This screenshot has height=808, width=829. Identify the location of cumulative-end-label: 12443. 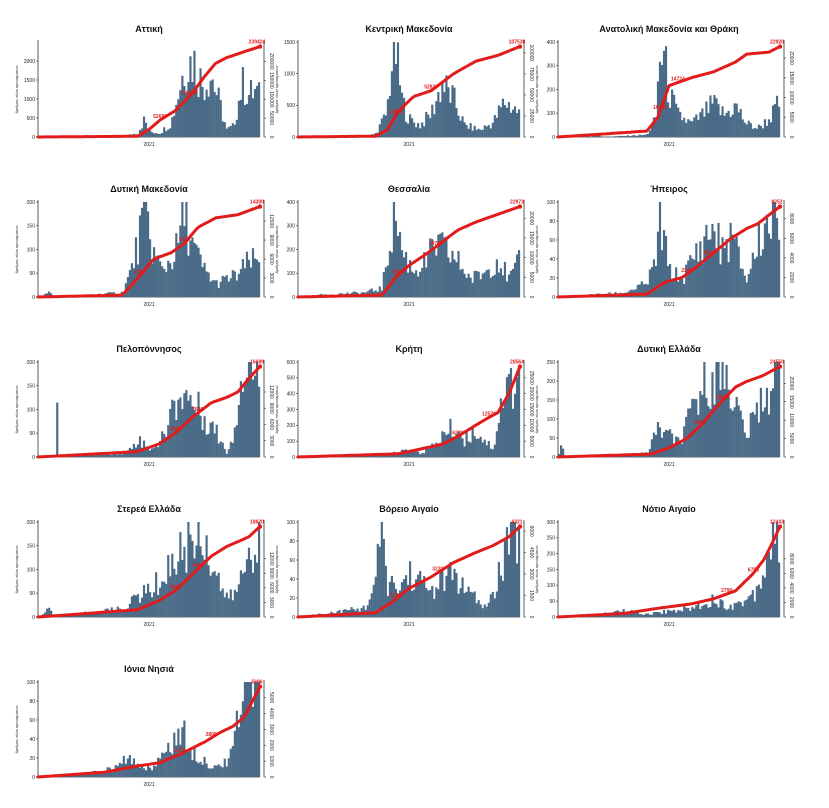
(777, 523).